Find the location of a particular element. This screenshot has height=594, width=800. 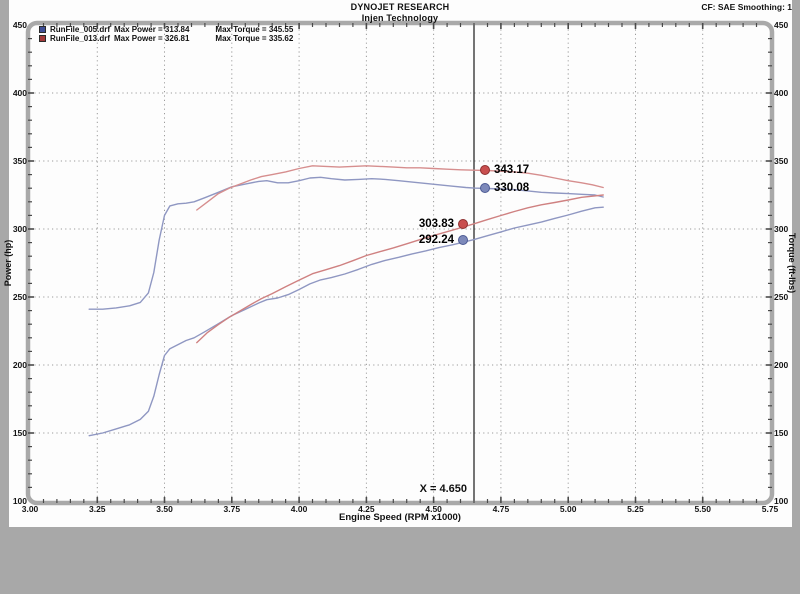

y-tick-label-left: 200 is located at coordinates (19, 365).